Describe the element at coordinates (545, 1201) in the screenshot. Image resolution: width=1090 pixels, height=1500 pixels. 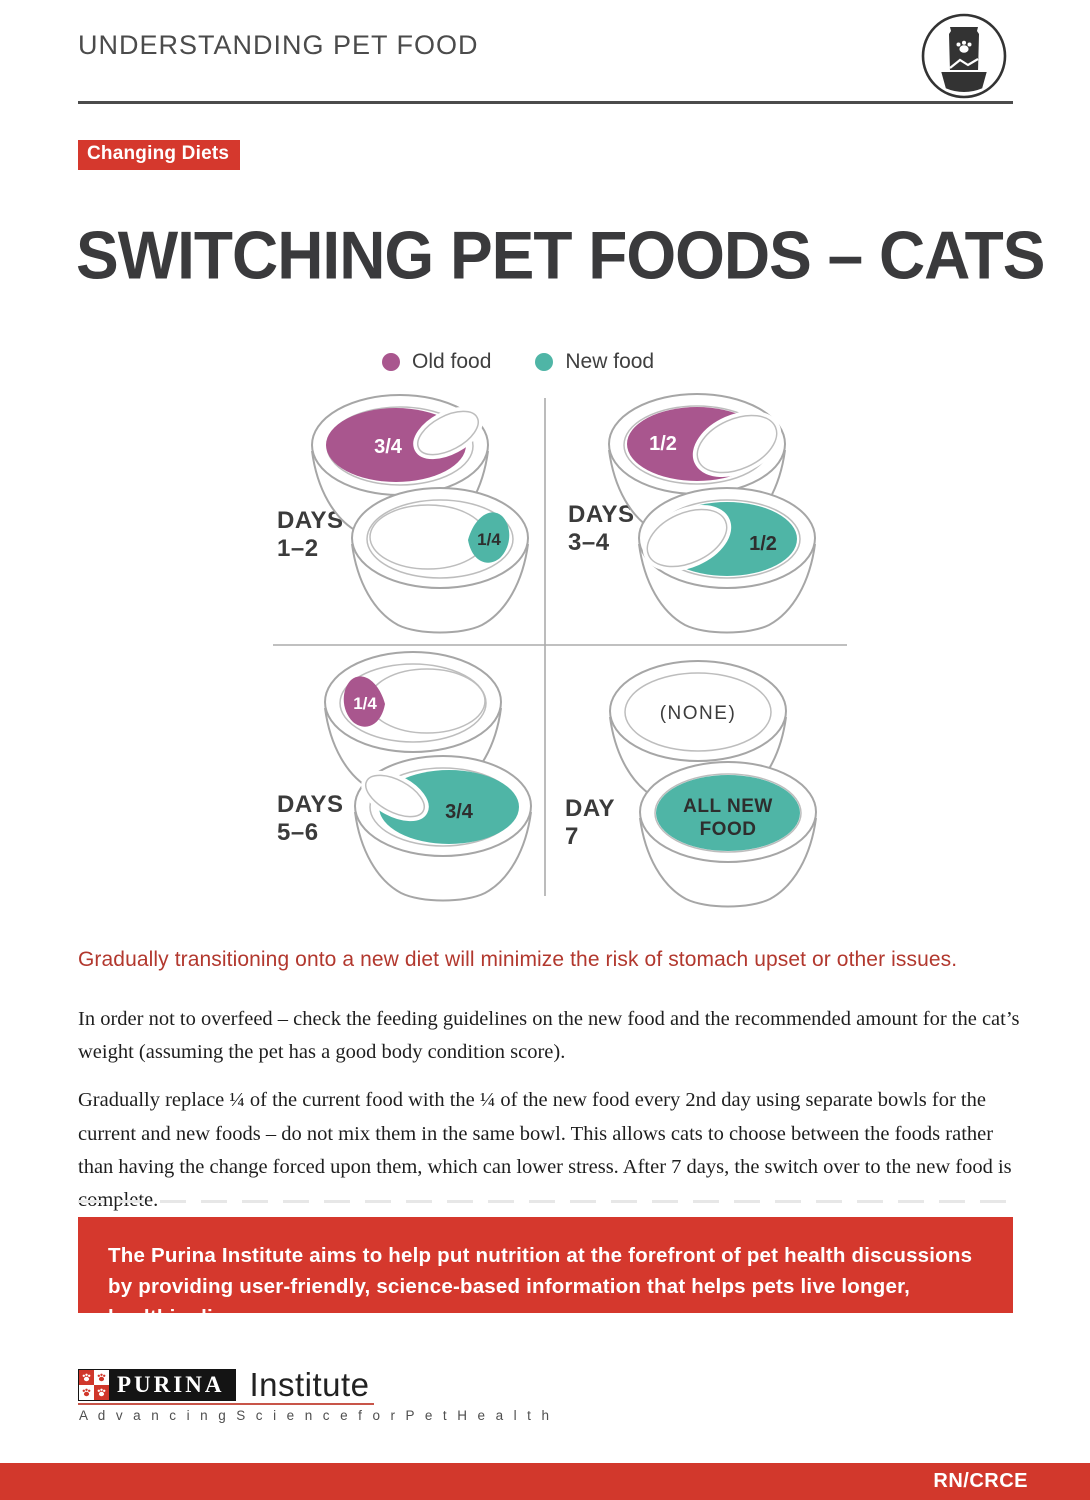
I see `dashed-divider` at that location.